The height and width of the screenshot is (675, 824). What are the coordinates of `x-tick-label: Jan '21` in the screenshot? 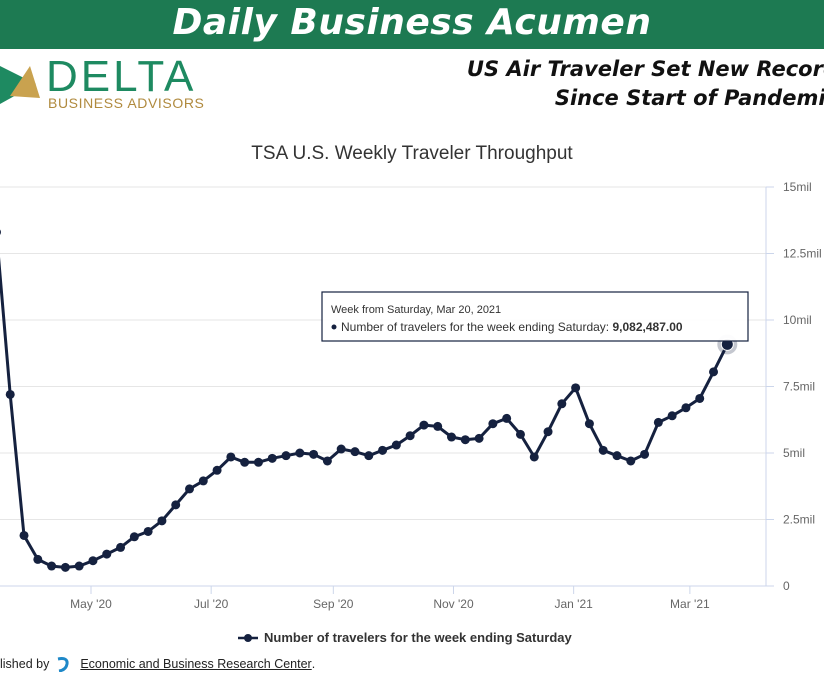 It's located at (573, 604).